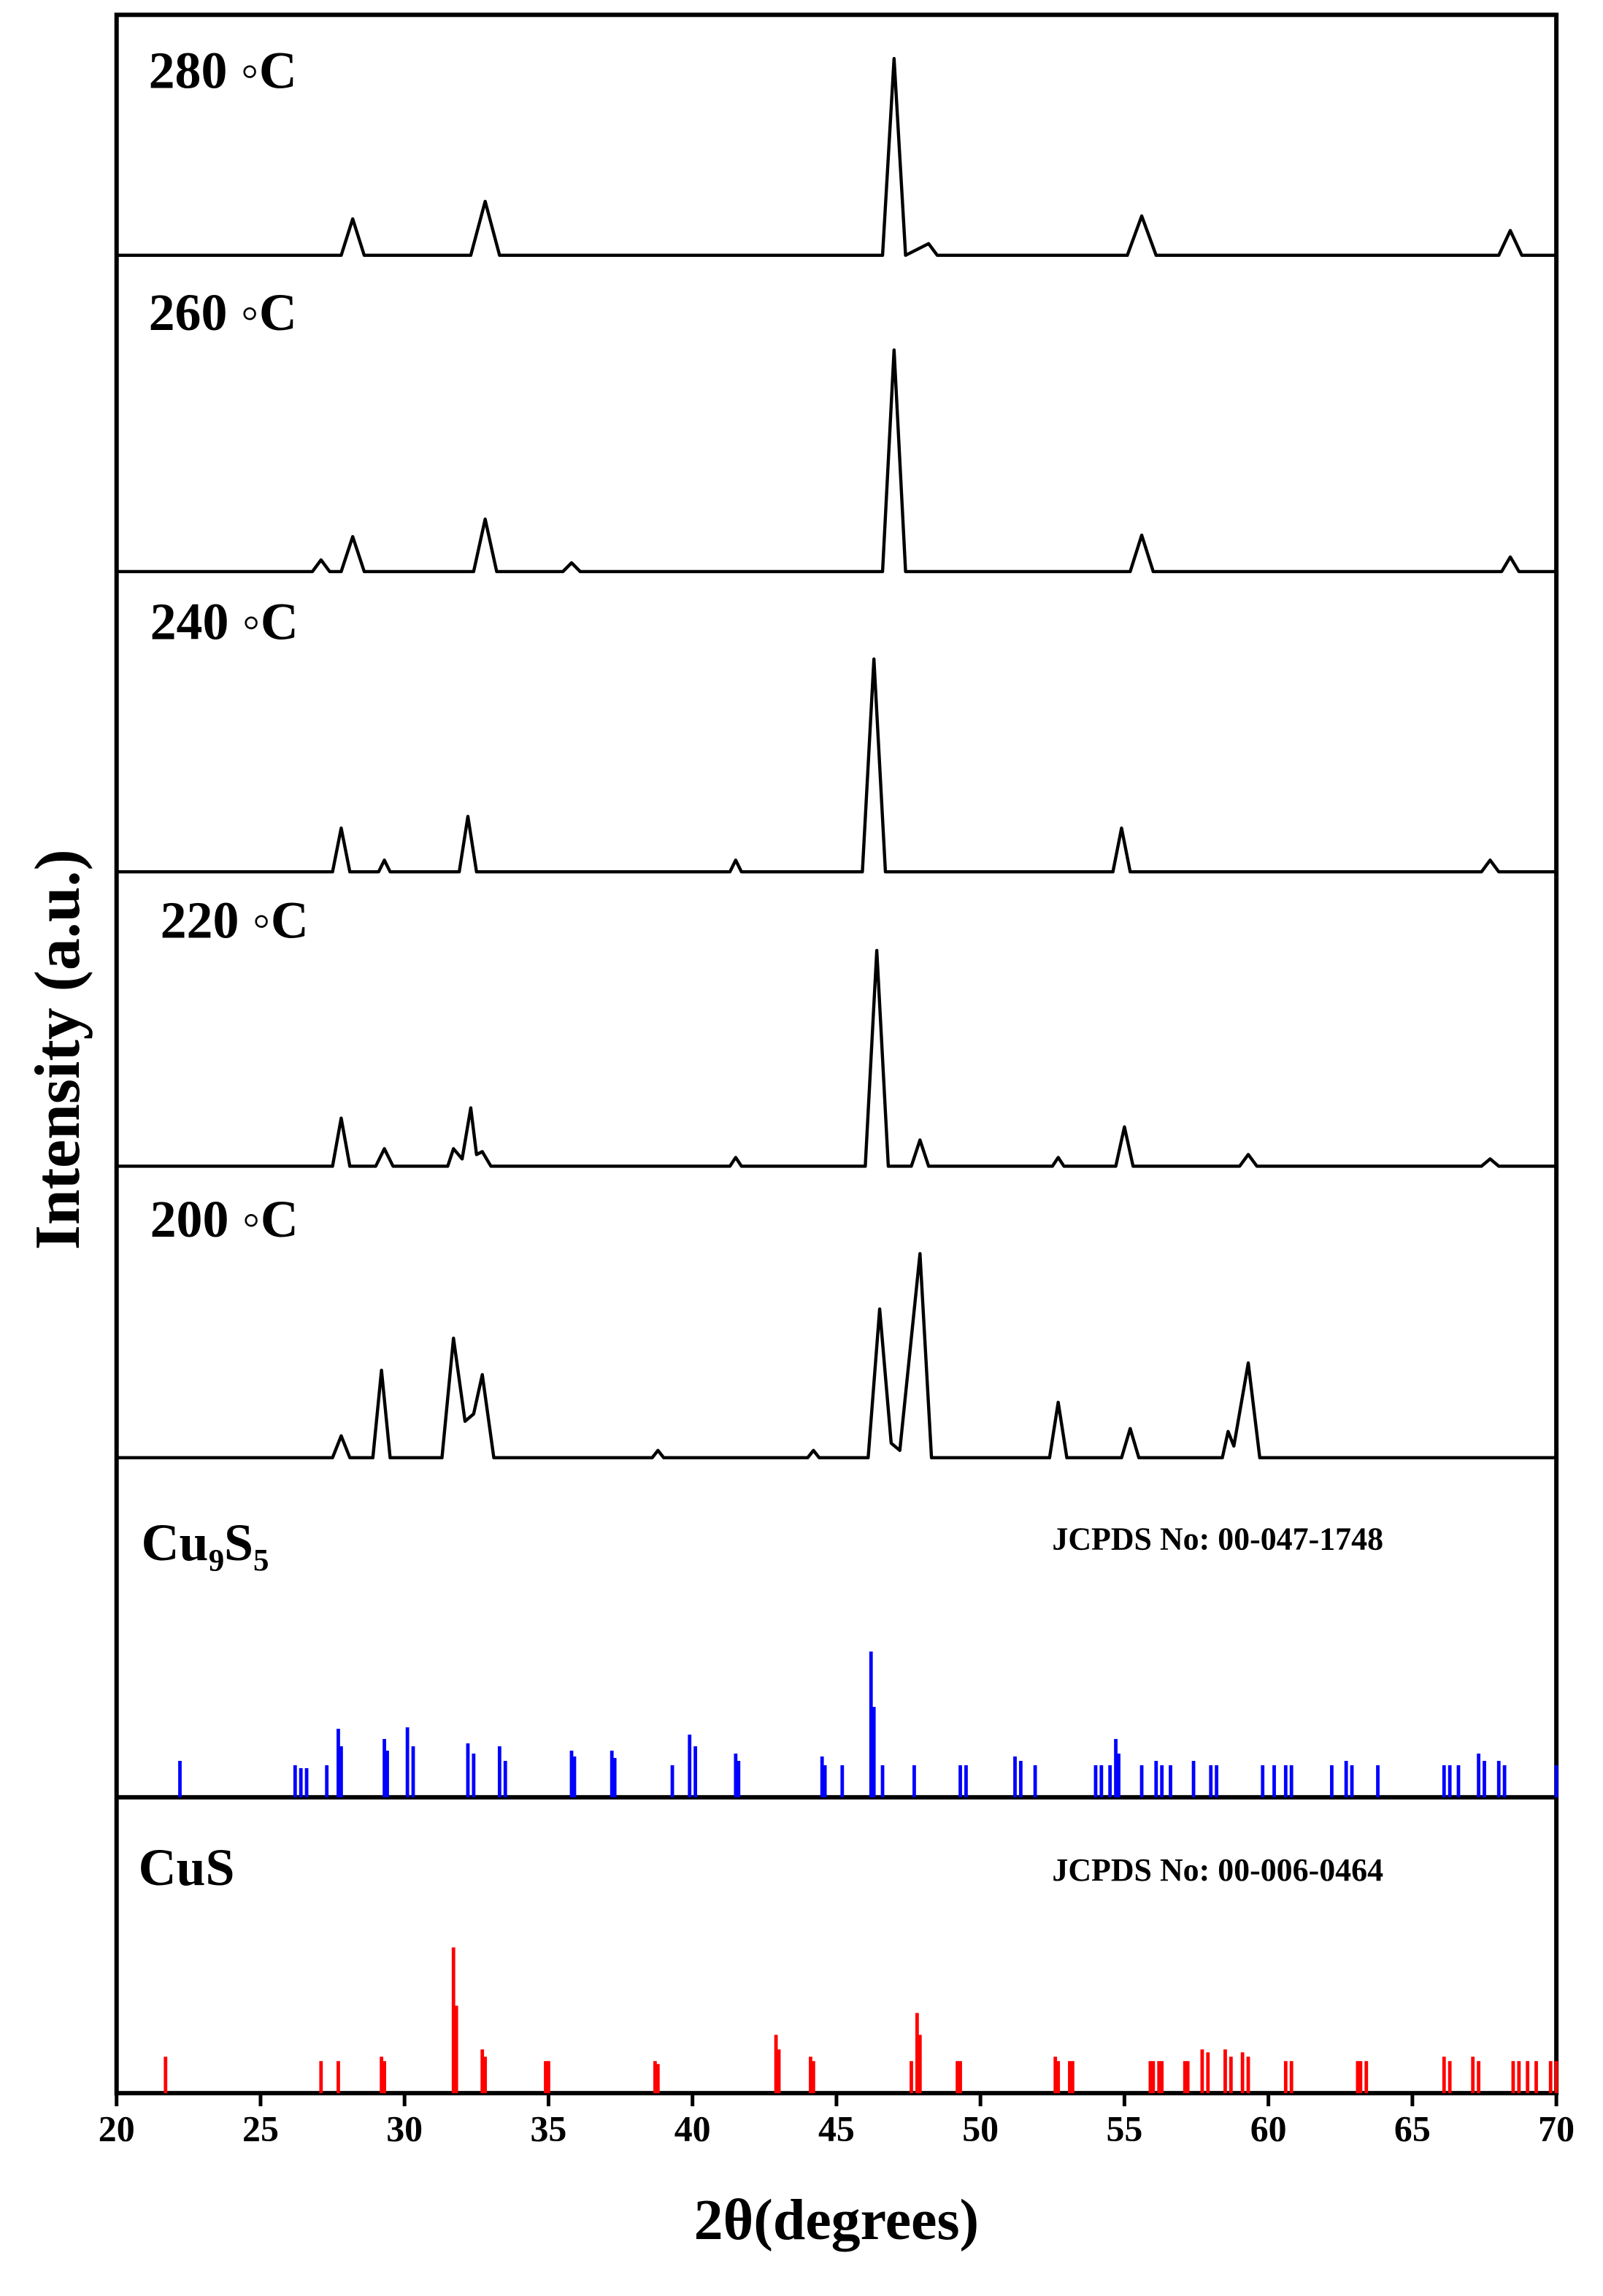 Image resolution: width=1603 pixels, height=2296 pixels. Describe the element at coordinates (548, 2128) in the screenshot. I see `x-tick-label: 35` at that location.